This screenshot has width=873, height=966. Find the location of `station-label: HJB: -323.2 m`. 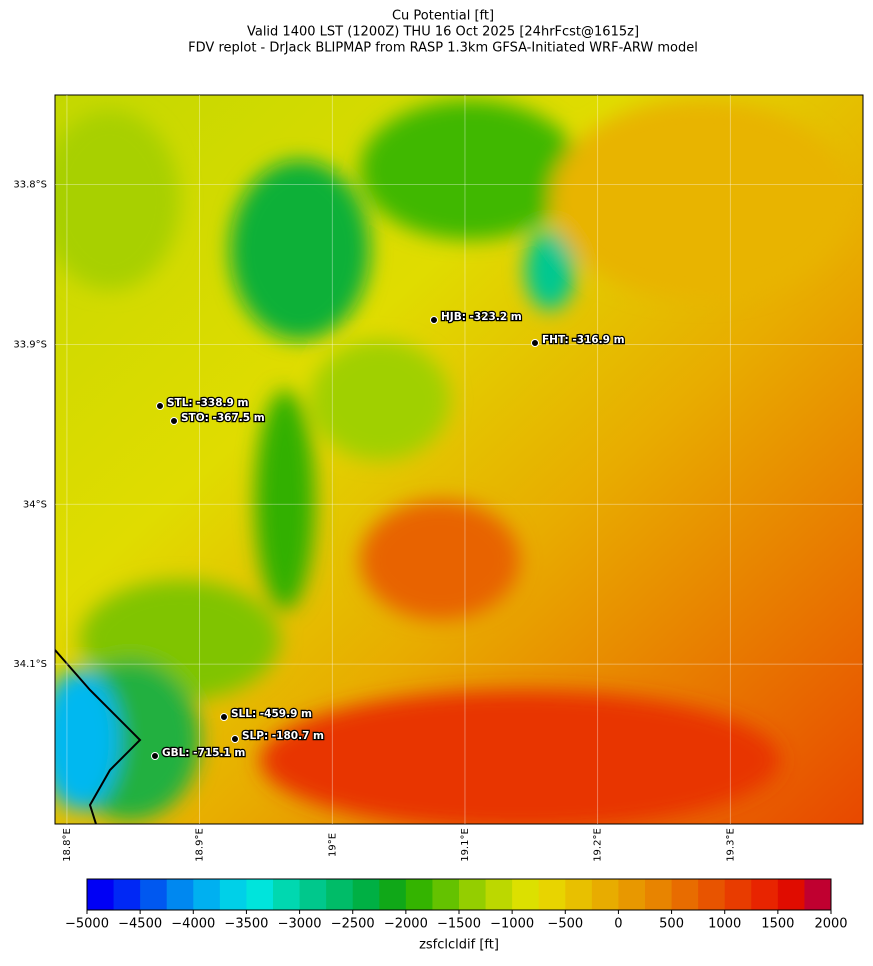

station-label: HJB: -323.2 m is located at coordinates (481, 317).